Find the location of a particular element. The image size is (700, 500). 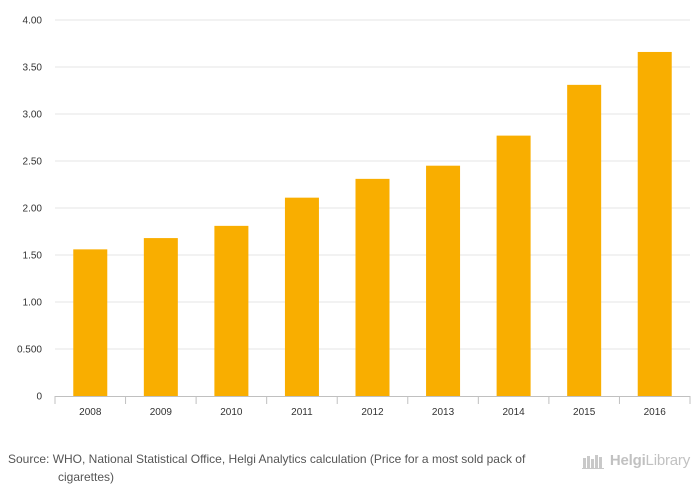

x-tick-label: 2016 is located at coordinates (655, 412).